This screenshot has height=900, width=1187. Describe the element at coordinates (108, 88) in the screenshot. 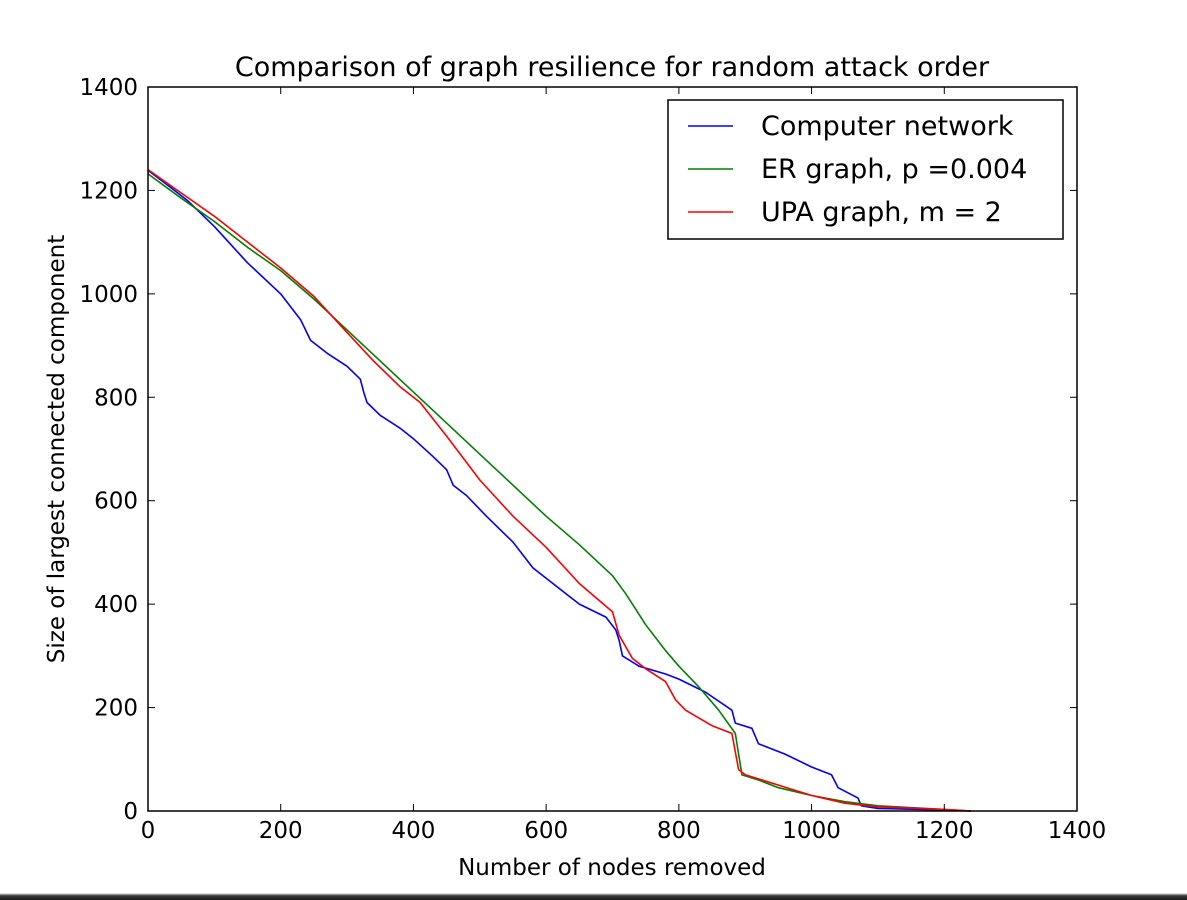

I see `y-tick-label: 1400` at that location.